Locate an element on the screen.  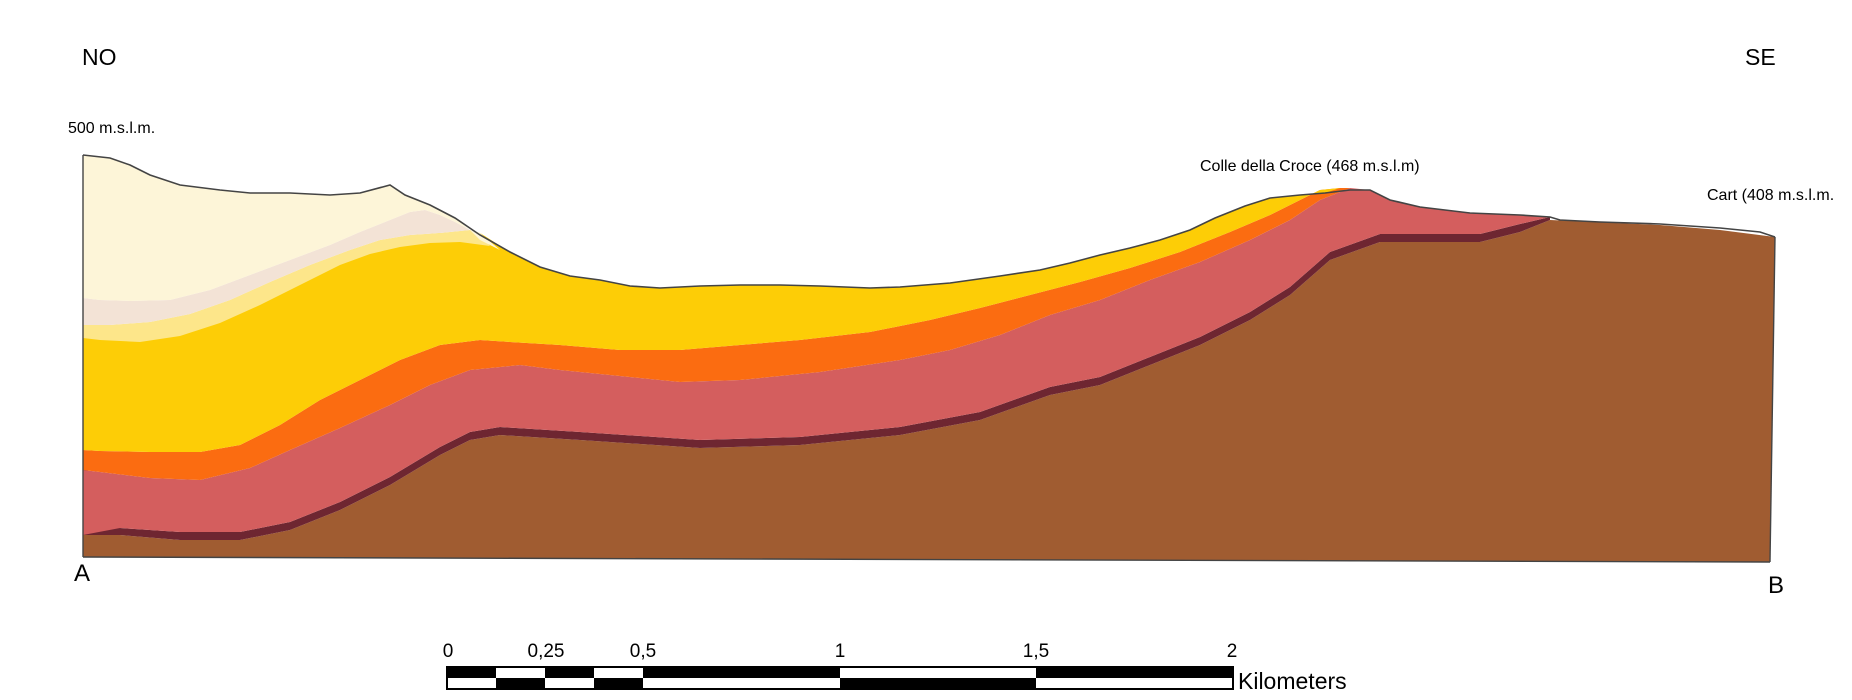
base-line is located at coordinates (926, 559).